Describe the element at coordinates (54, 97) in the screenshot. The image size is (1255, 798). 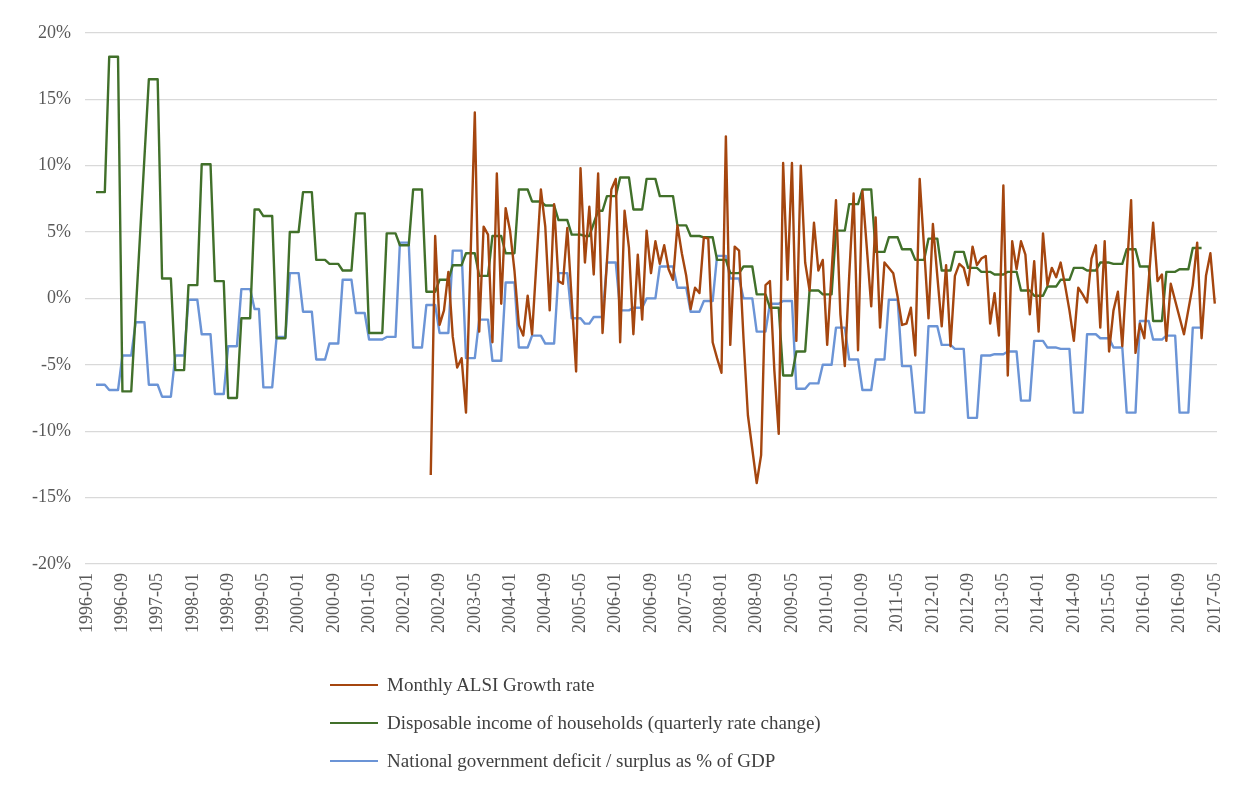
I see `y-tick-label: 15%` at that location.